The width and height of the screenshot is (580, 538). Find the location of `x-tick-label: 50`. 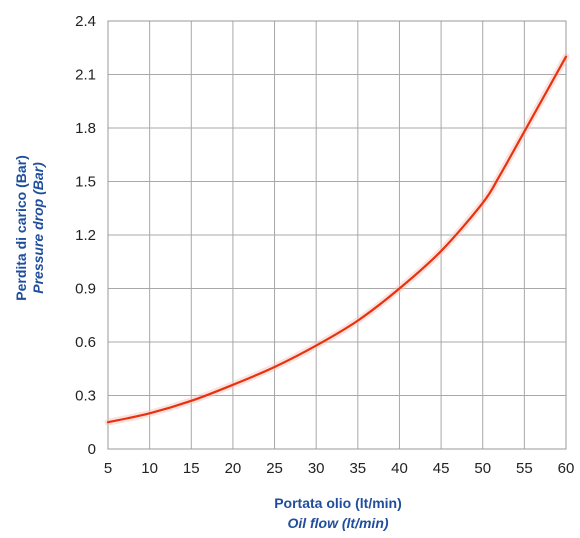

x-tick-label: 50 is located at coordinates (482, 468).